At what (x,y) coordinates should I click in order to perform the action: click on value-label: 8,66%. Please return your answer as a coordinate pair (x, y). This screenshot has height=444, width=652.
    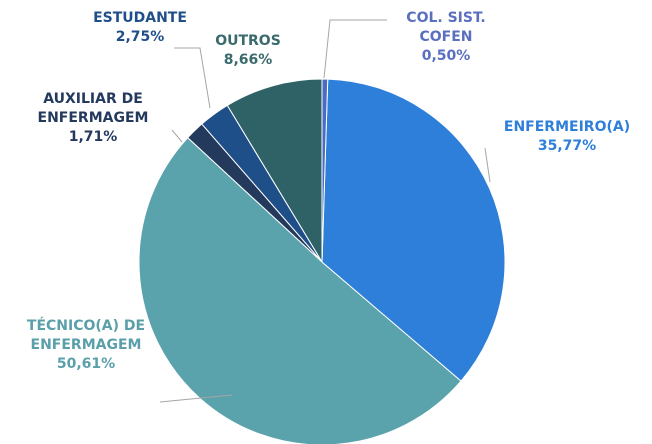
    Looking at the image, I should click on (248, 60).